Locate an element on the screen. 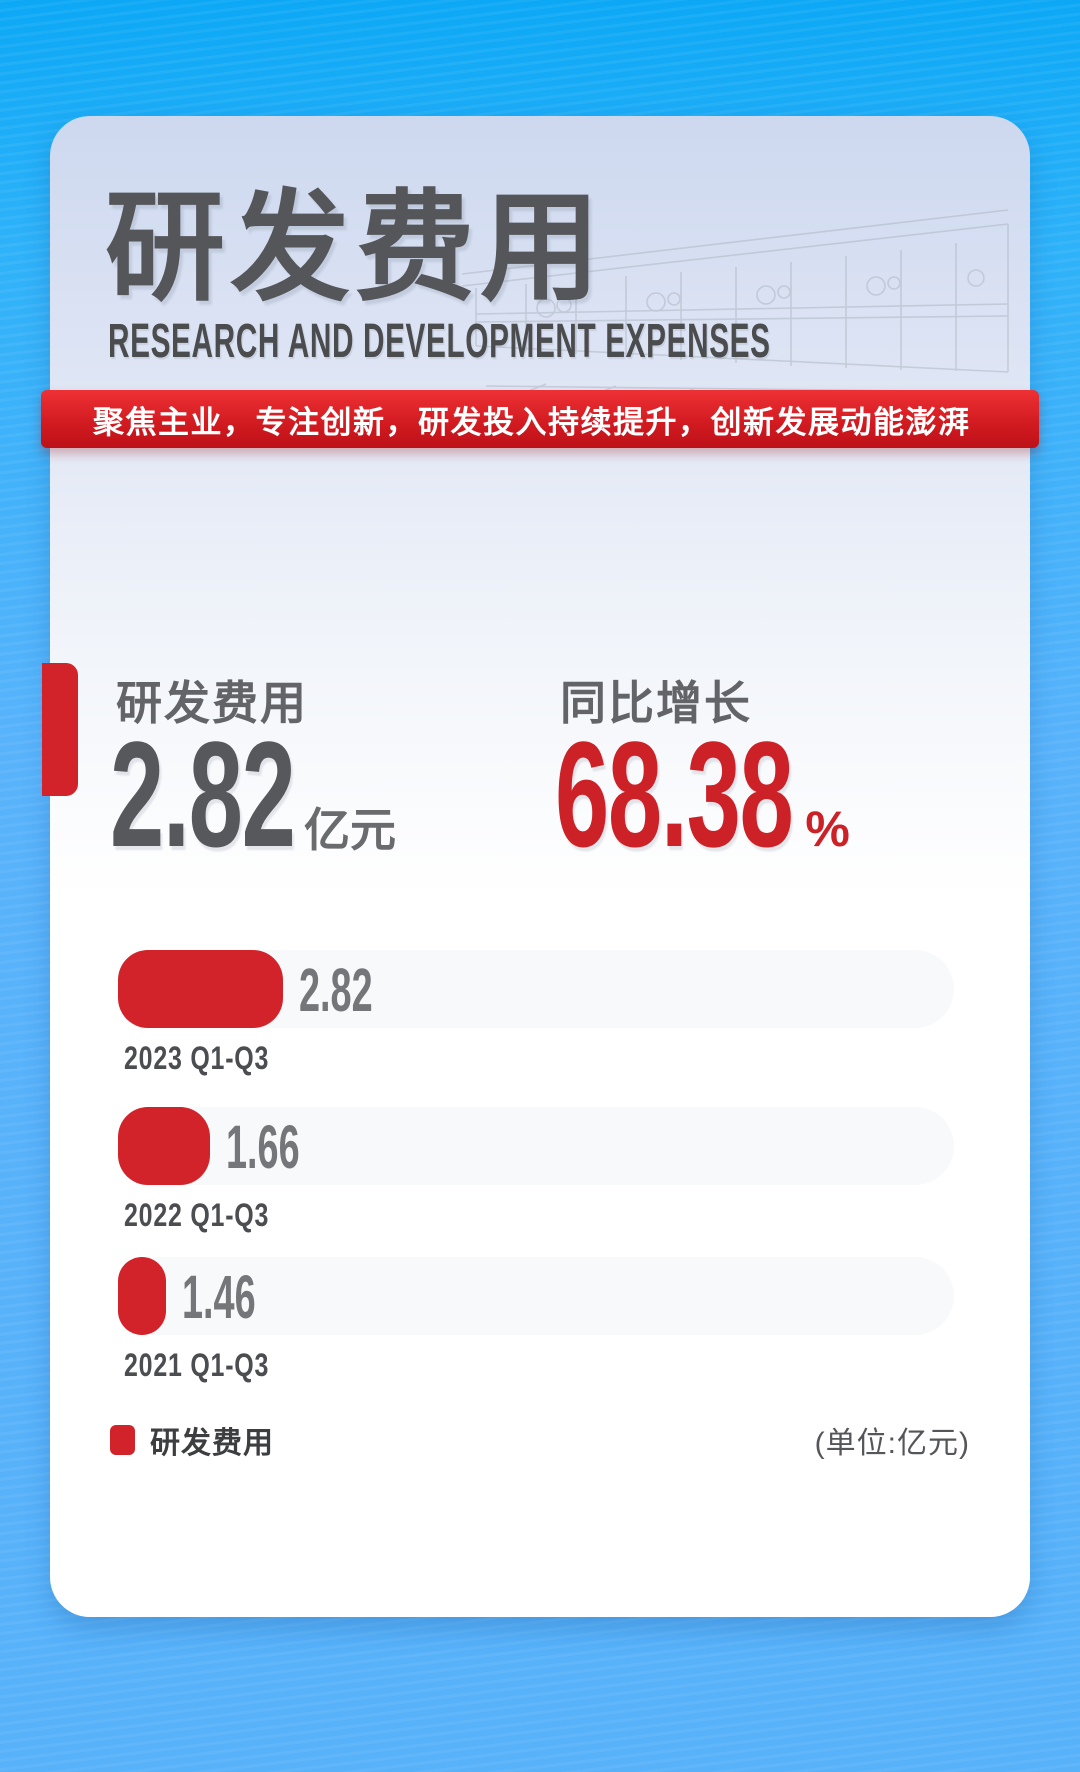 The width and height of the screenshot is (1080, 1772). unit-note: (单位:亿元) is located at coordinates (892, 1443).